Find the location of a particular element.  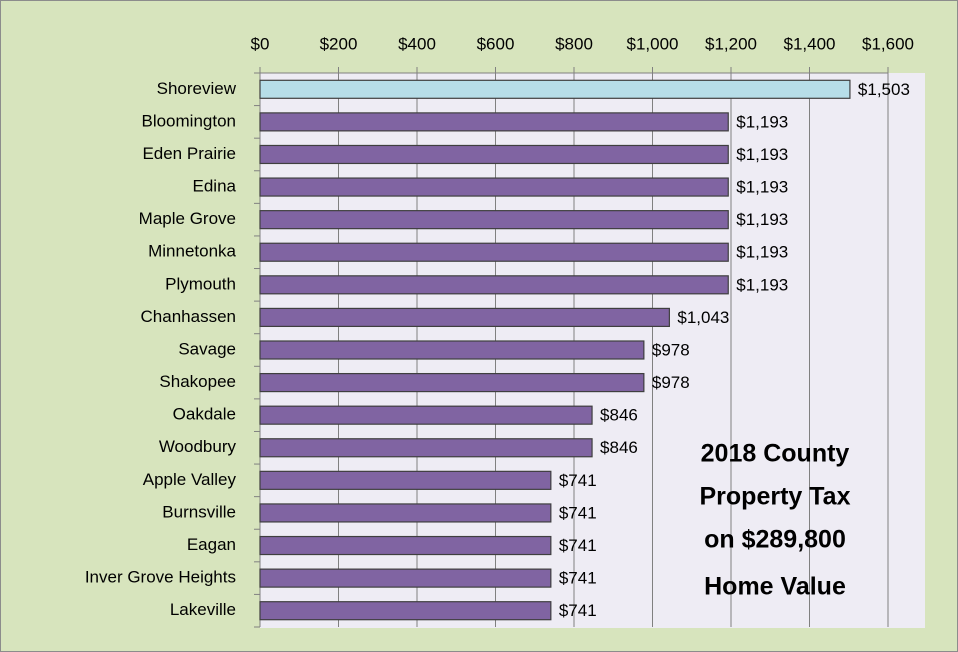

annotation: Home Value is located at coordinates (775, 587).